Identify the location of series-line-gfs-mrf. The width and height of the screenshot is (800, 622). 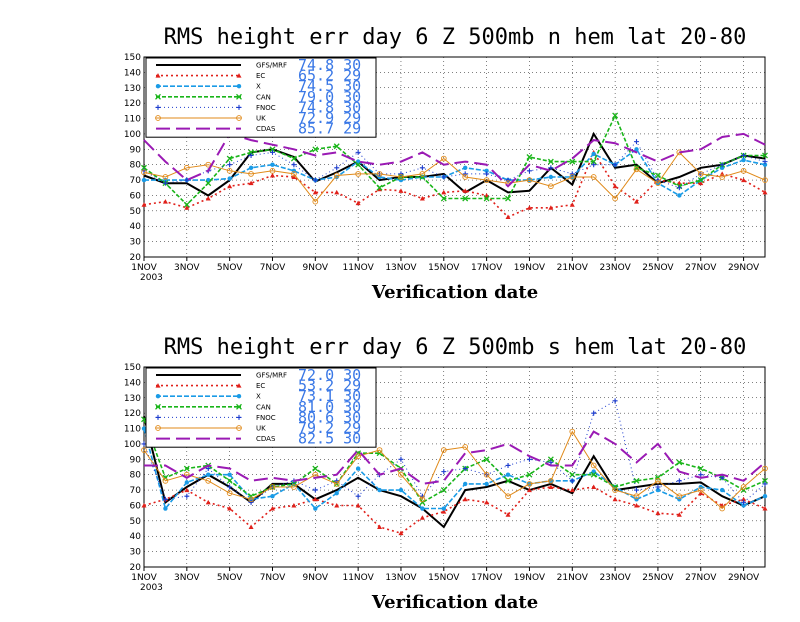
(454, 164).